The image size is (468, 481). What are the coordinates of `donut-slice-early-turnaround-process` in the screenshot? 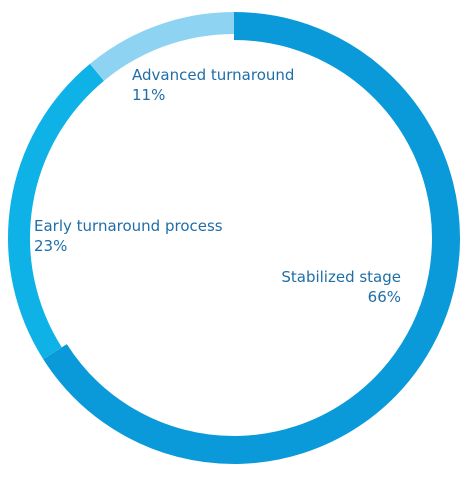 It's located at (56, 211).